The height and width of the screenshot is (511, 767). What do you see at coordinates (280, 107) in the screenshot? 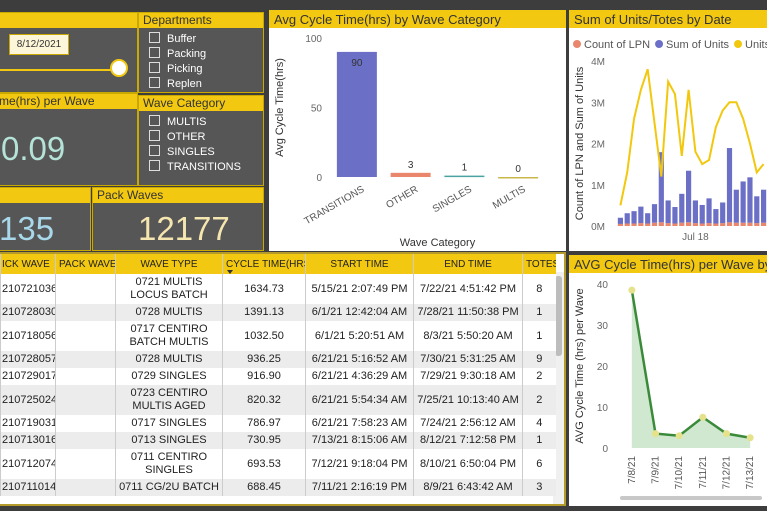
I see `y-axis-label: Avg Cycle Time(hrs)` at bounding box center [280, 107].